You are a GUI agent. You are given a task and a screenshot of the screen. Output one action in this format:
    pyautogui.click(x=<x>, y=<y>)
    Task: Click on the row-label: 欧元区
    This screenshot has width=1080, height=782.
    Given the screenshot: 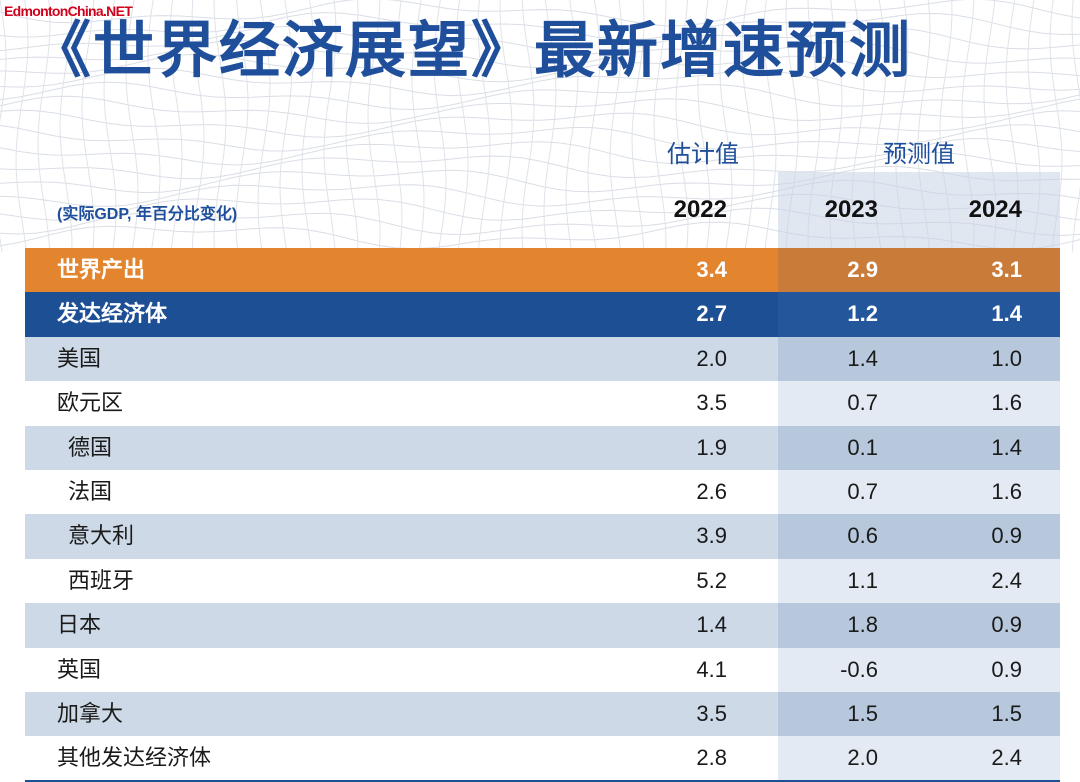 What is the action you would take?
    pyautogui.click(x=90, y=403)
    